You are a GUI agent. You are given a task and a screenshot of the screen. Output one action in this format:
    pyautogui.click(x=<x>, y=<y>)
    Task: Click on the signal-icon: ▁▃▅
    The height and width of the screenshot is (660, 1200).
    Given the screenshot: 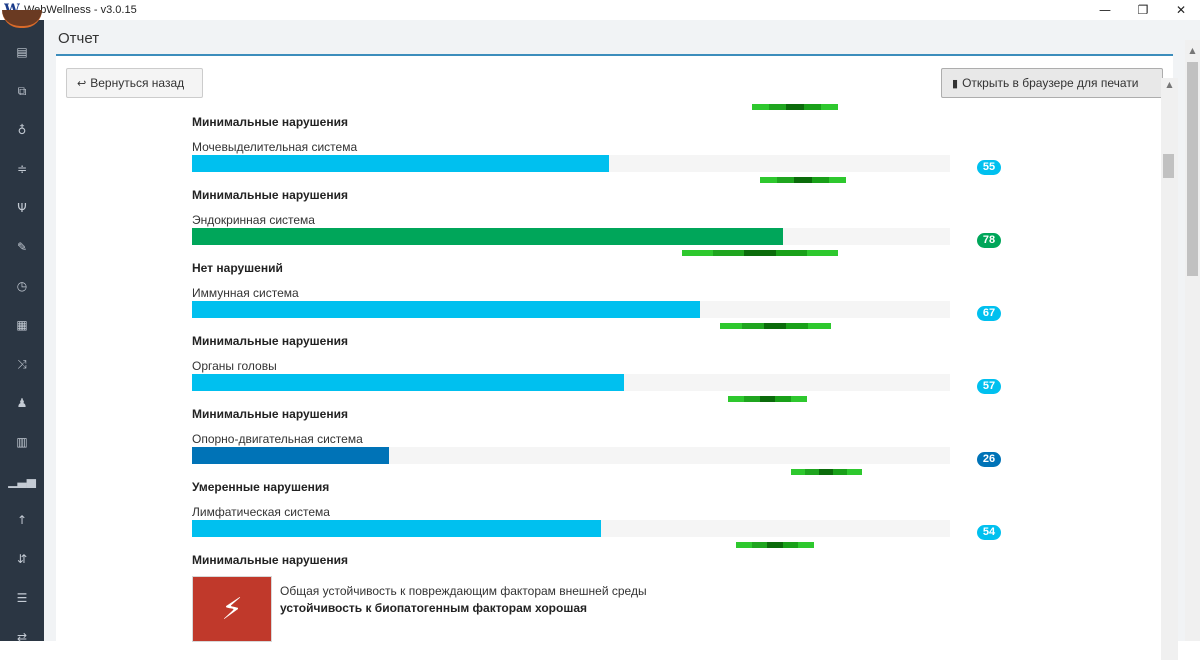 What is the action you would take?
    pyautogui.click(x=22, y=481)
    